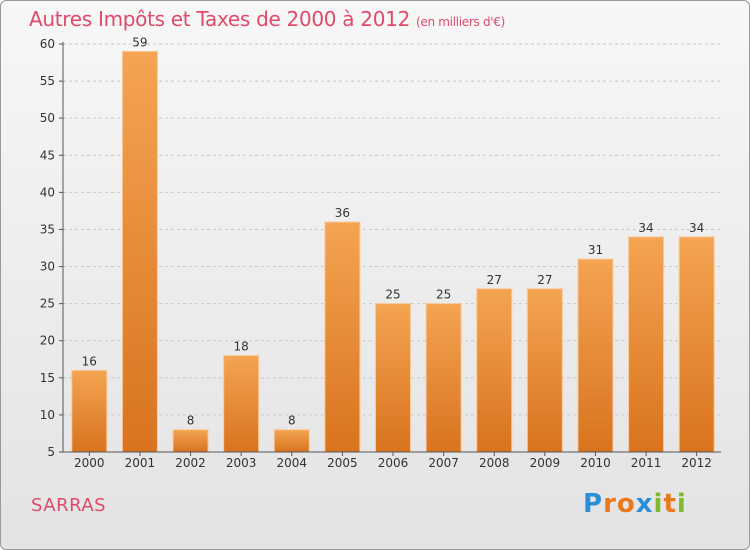 This screenshot has width=750, height=550. Describe the element at coordinates (392, 295) in the screenshot. I see `data-label-2006: 25` at that location.